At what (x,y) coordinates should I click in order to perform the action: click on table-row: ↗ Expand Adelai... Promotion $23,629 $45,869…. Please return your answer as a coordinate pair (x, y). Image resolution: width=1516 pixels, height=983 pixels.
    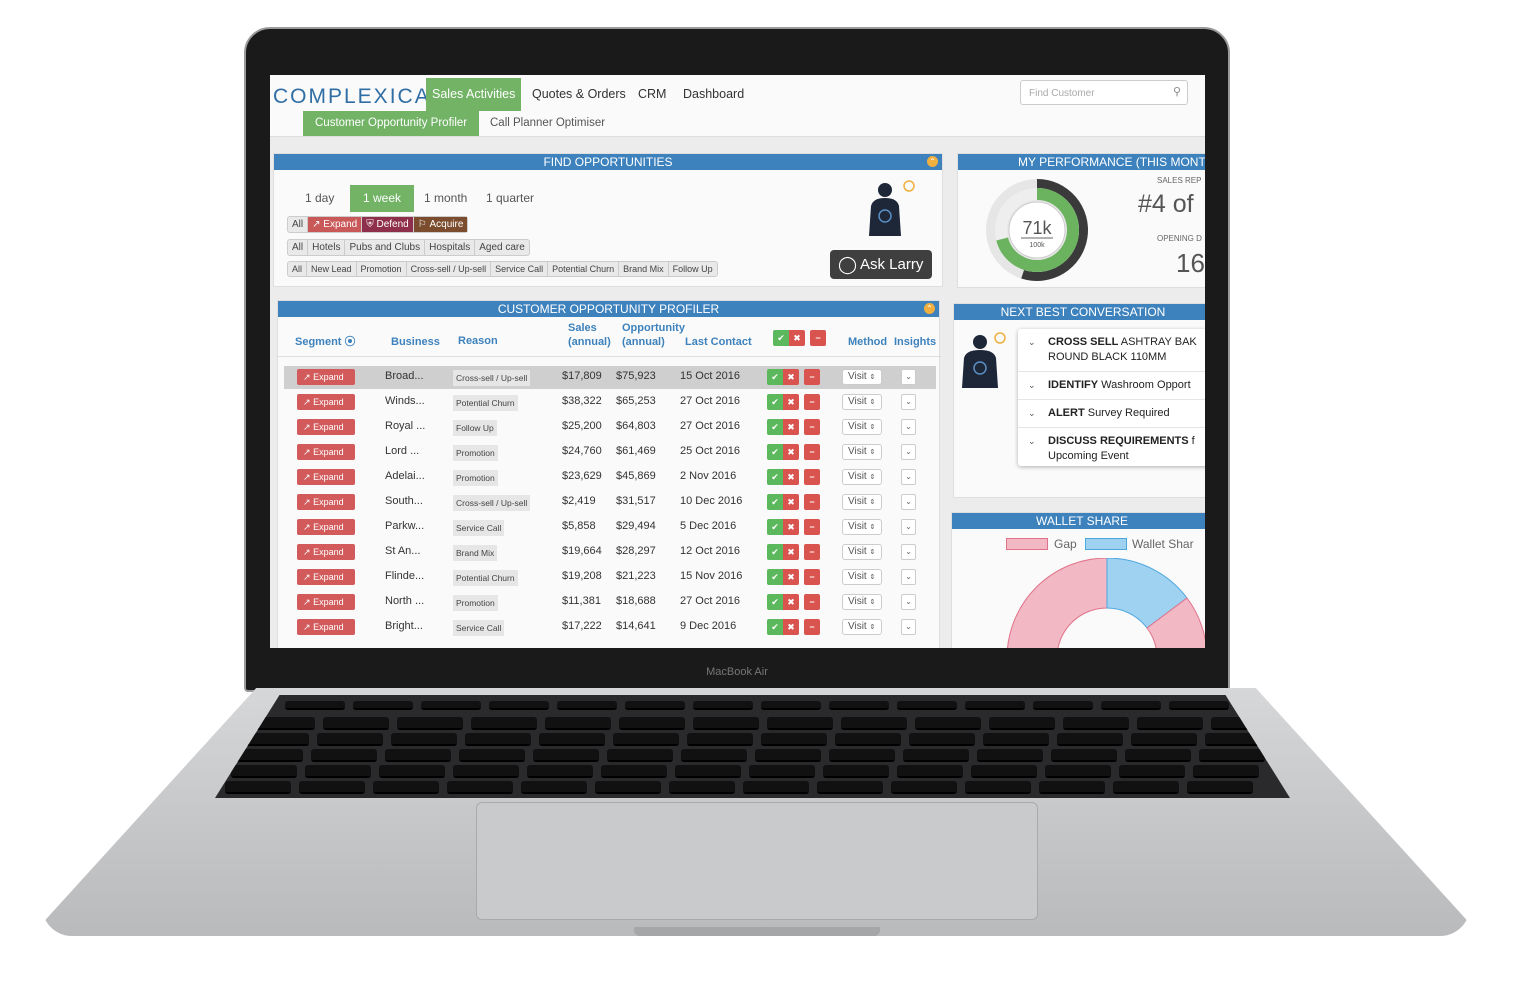
    Looking at the image, I should click on (610, 477).